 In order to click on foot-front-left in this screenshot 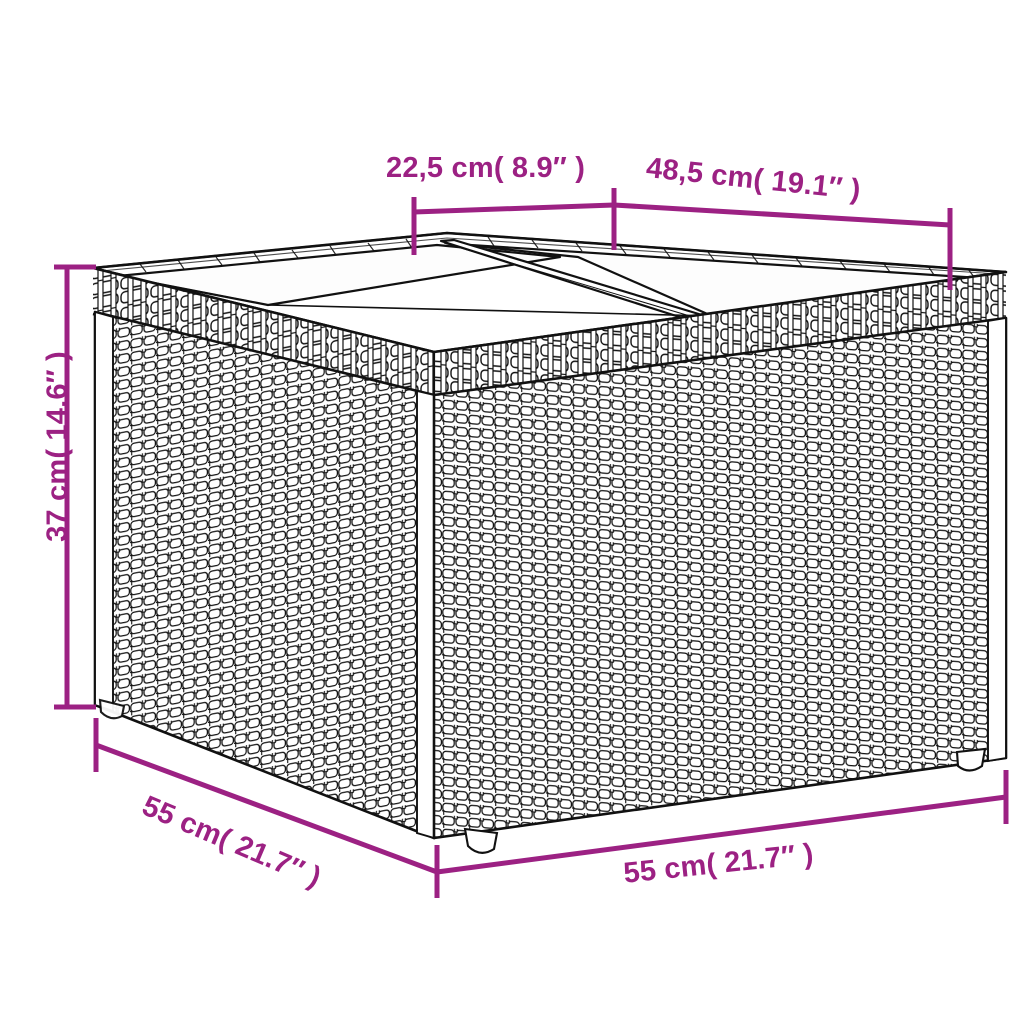, I will do `click(481, 840)`.